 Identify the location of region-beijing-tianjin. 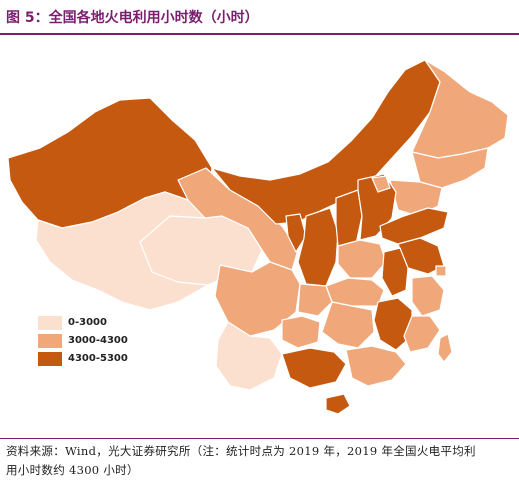
(381, 184).